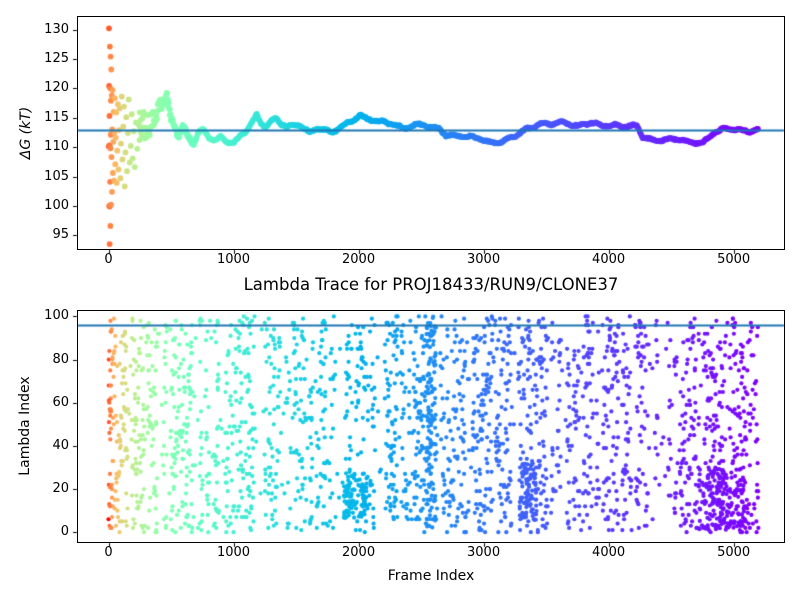 The image size is (800, 600). What do you see at coordinates (56, 117) in the screenshot?
I see `y-tick-label: 115` at bounding box center [56, 117].